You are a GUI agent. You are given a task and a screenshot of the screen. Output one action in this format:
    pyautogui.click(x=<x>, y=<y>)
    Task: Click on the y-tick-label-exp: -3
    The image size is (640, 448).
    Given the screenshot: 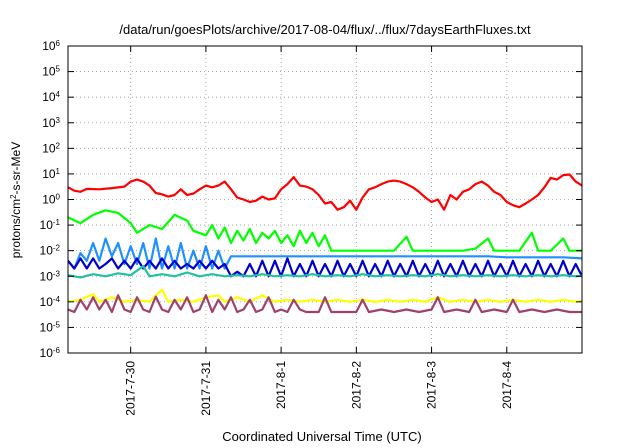 What is the action you would take?
    pyautogui.click(x=57, y=273)
    